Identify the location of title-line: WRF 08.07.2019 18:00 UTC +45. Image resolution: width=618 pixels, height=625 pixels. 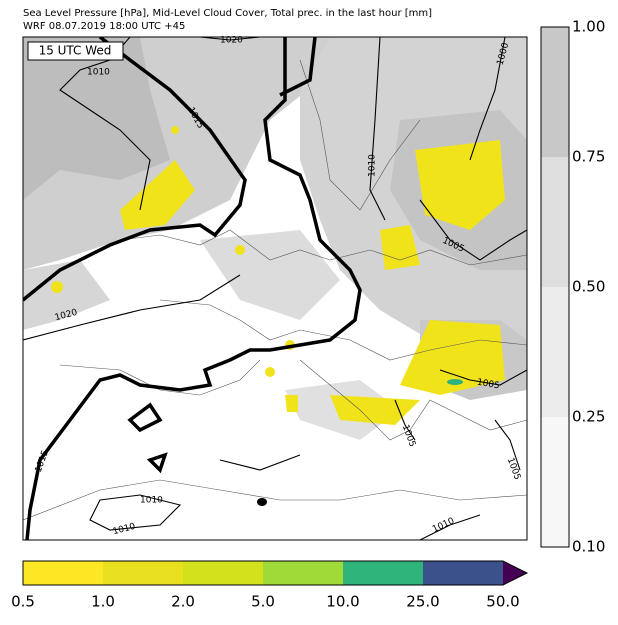
(104, 26).